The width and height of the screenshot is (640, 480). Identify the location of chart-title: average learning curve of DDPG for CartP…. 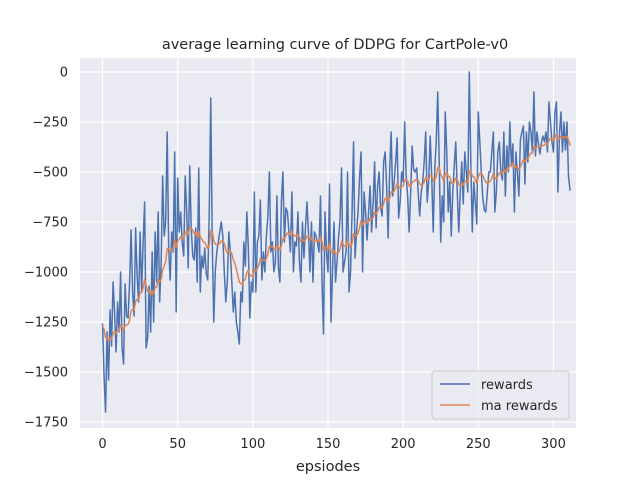
(335, 45).